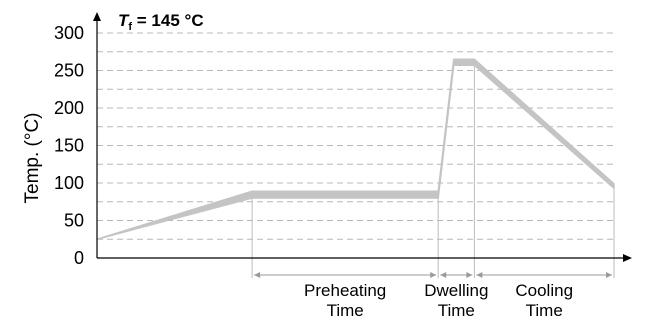 The image size is (654, 323). Describe the element at coordinates (69, 33) in the screenshot. I see `y-tick-label: 300` at that location.